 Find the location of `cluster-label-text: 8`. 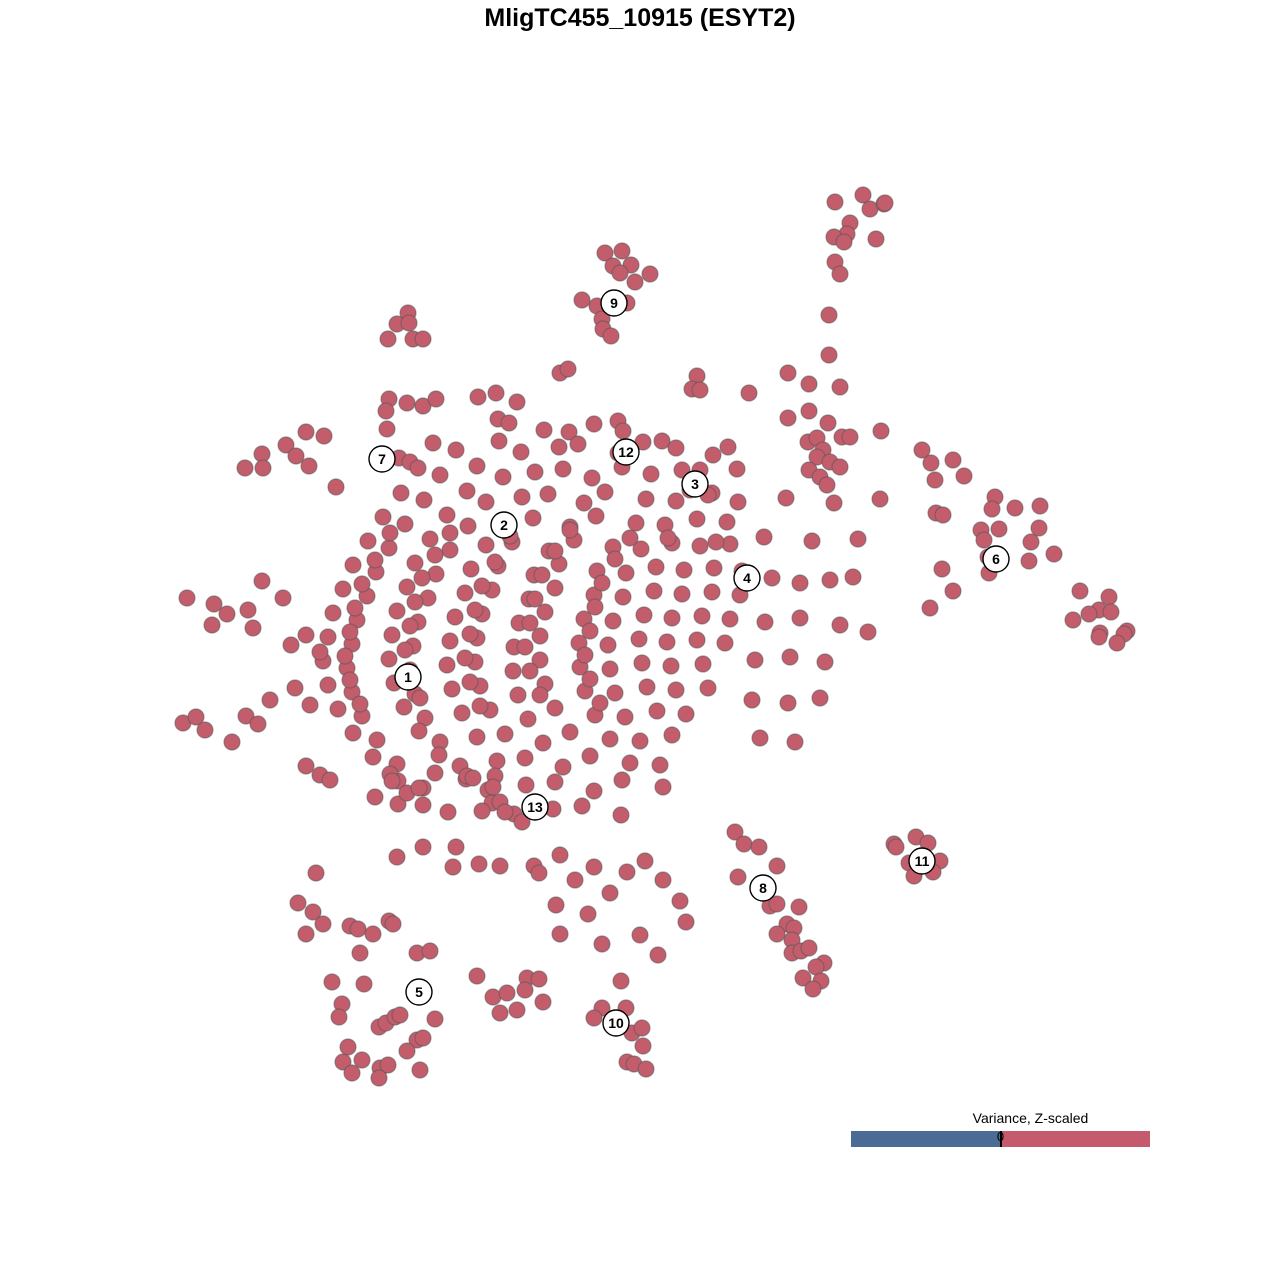

cluster-label-text: 8 is located at coordinates (763, 888).